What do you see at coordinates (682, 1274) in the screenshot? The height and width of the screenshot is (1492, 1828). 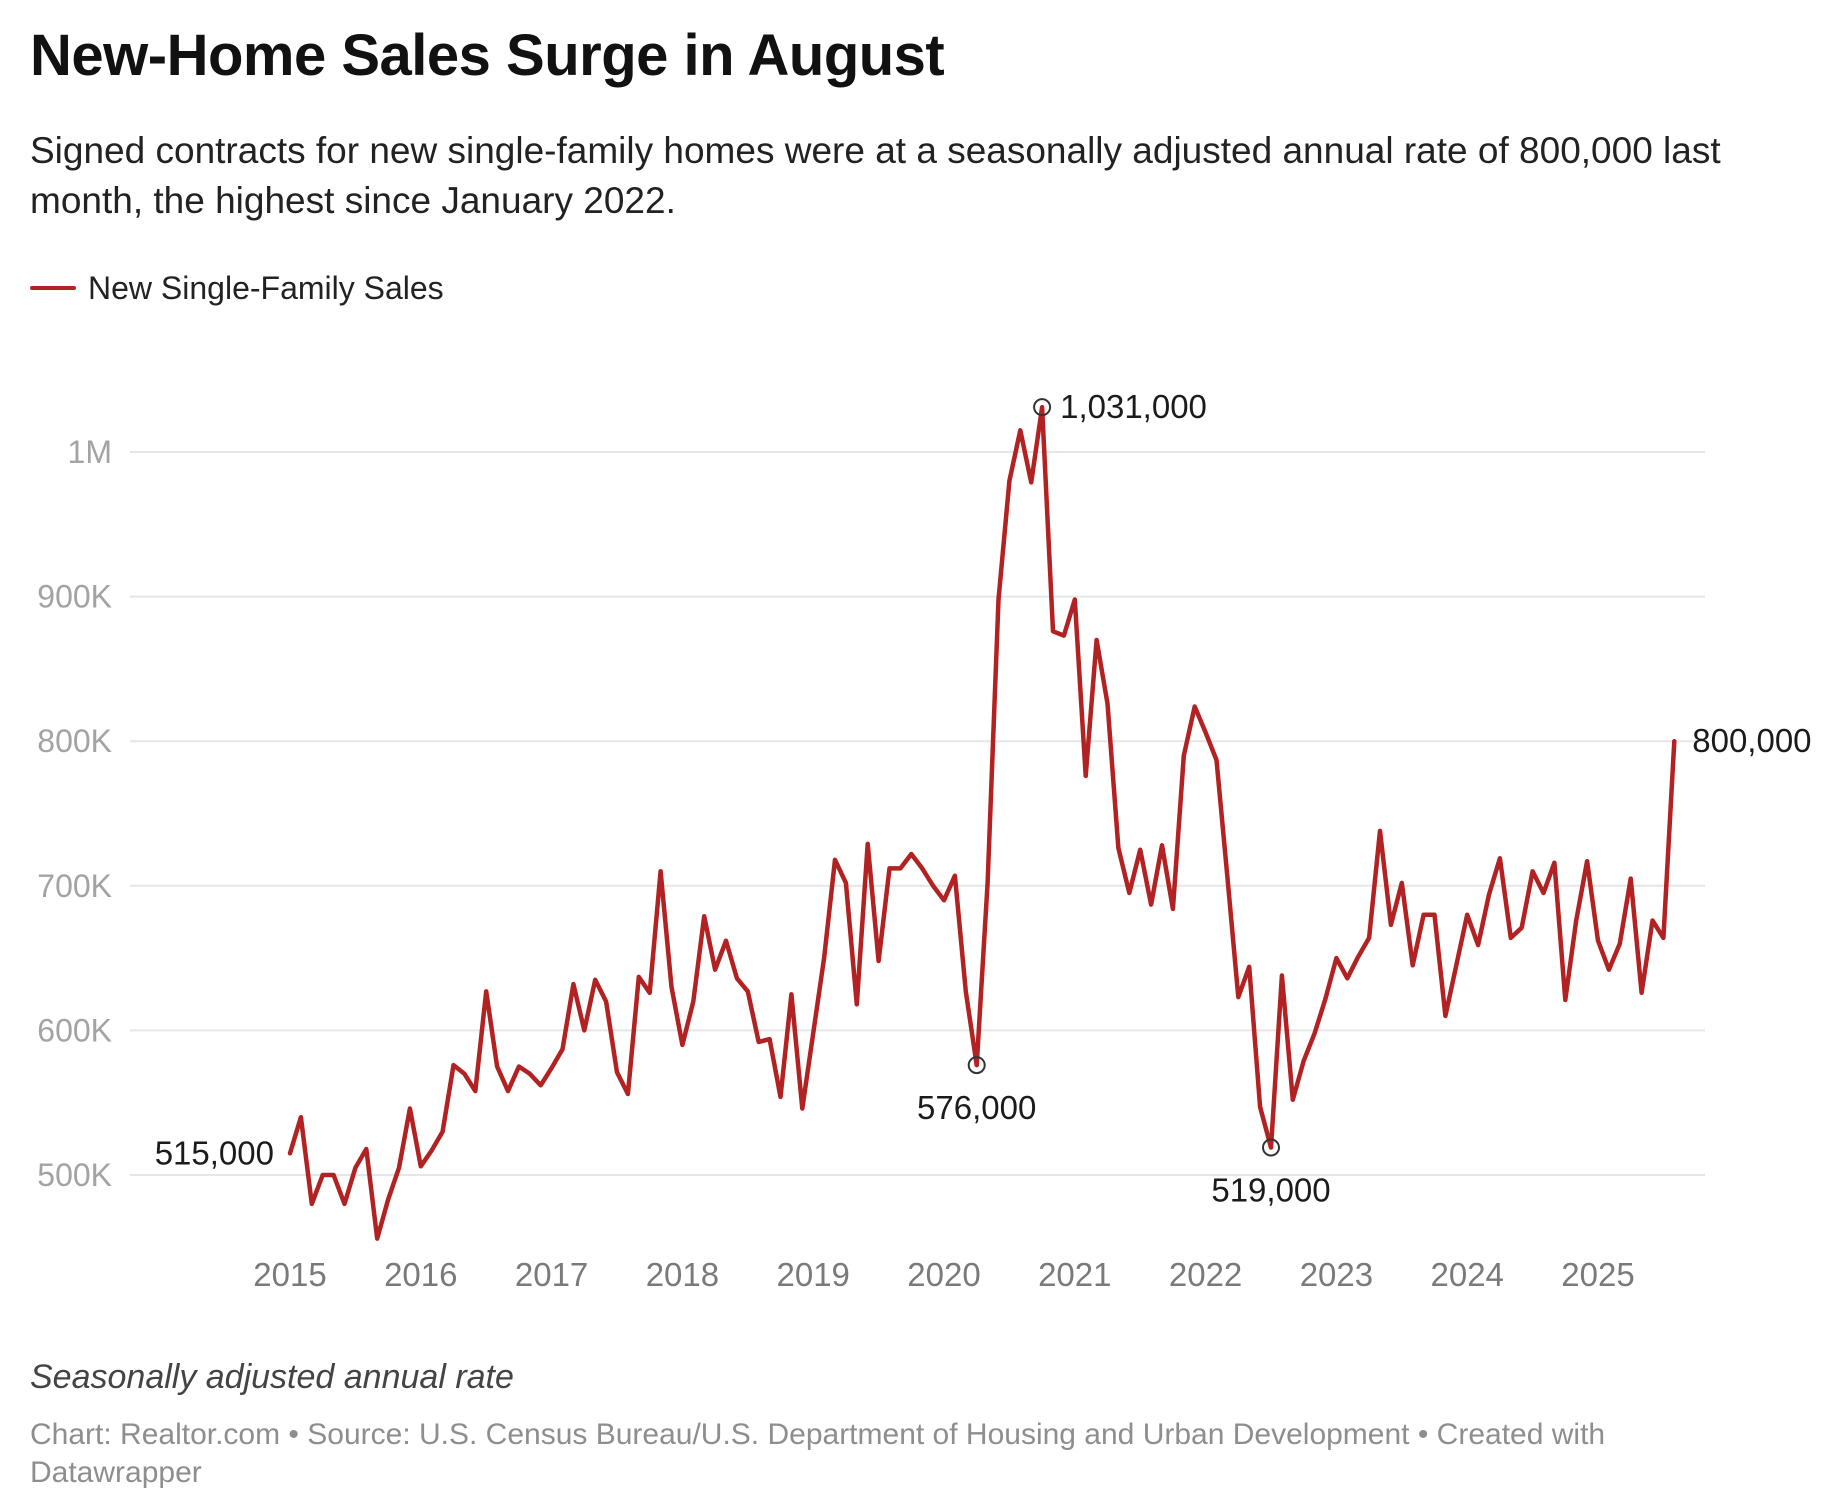 I see `x-tick-label: 2018` at bounding box center [682, 1274].